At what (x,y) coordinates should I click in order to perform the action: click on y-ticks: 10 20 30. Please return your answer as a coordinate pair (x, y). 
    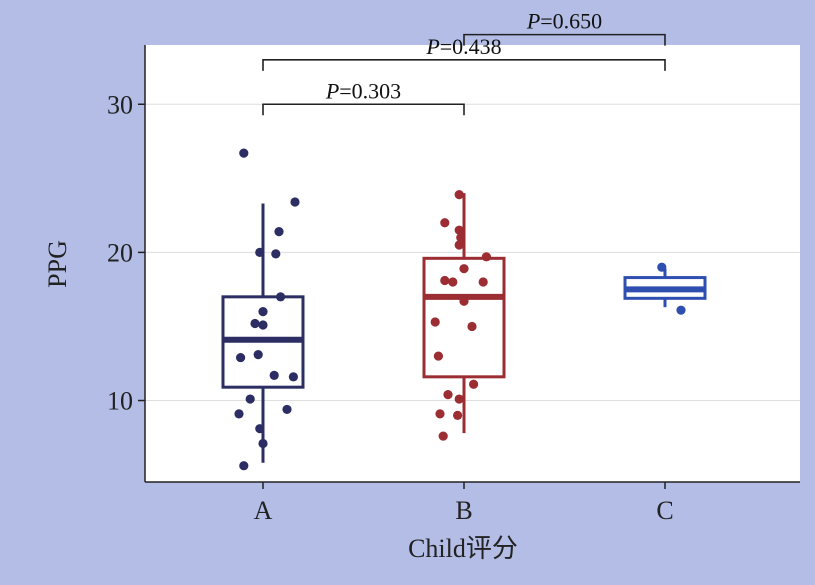
    Looking at the image, I should click on (126, 253).